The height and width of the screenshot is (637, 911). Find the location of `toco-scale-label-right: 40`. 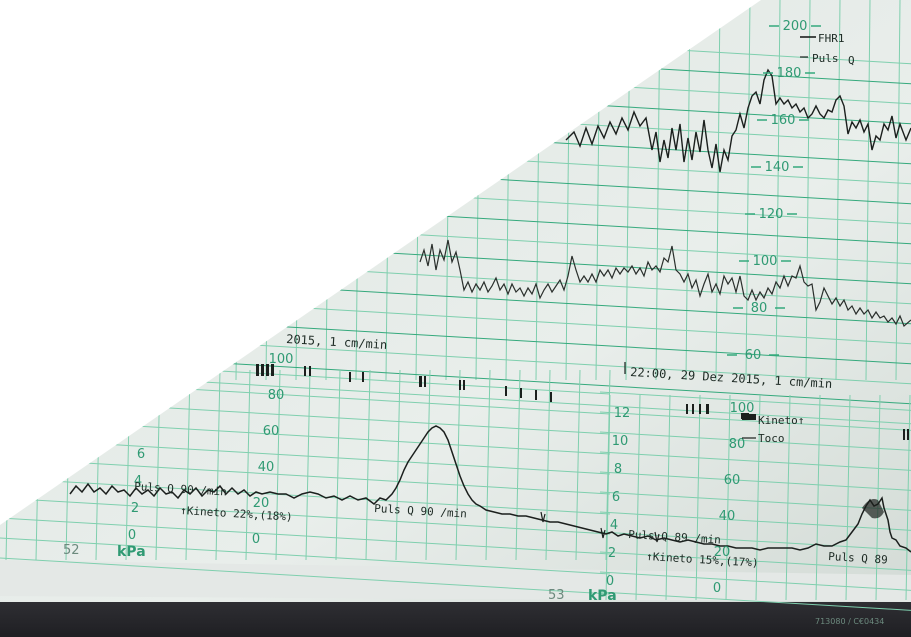

toco-scale-label-right: 40 is located at coordinates (727, 516).